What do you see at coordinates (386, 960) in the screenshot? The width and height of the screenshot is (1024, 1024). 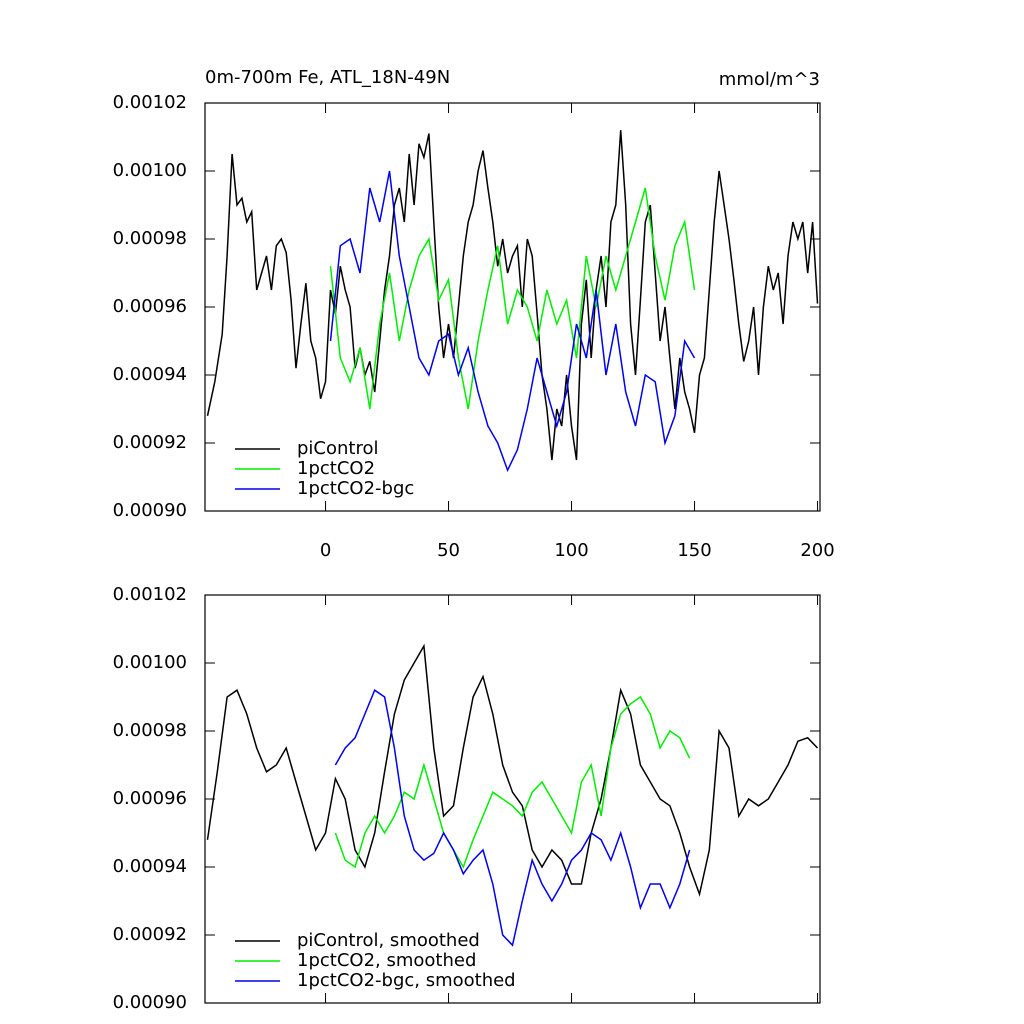 I see `legend-label: 1pctCO2, smoothed` at bounding box center [386, 960].